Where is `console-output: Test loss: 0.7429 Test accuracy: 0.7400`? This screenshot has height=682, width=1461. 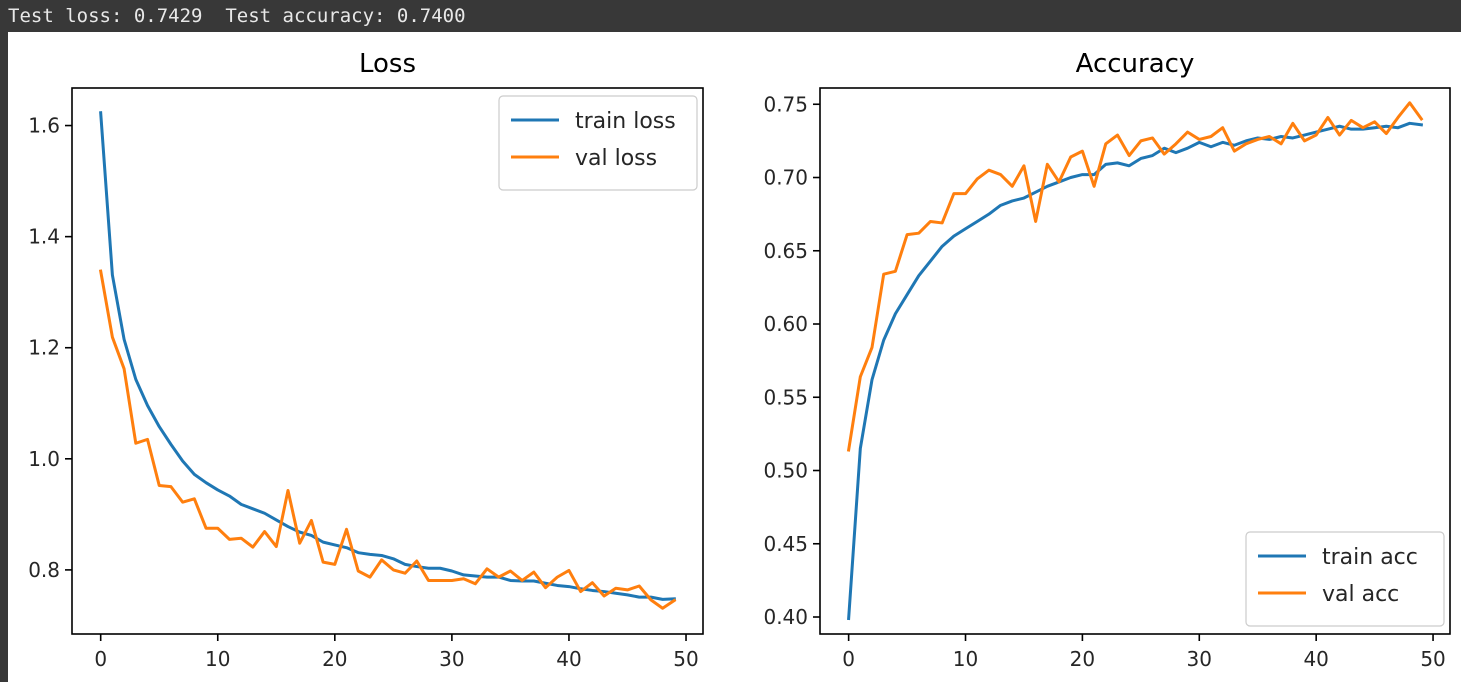
console-output: Test loss: 0.7429 Test accuracy: 0.7400 is located at coordinates (237, 16).